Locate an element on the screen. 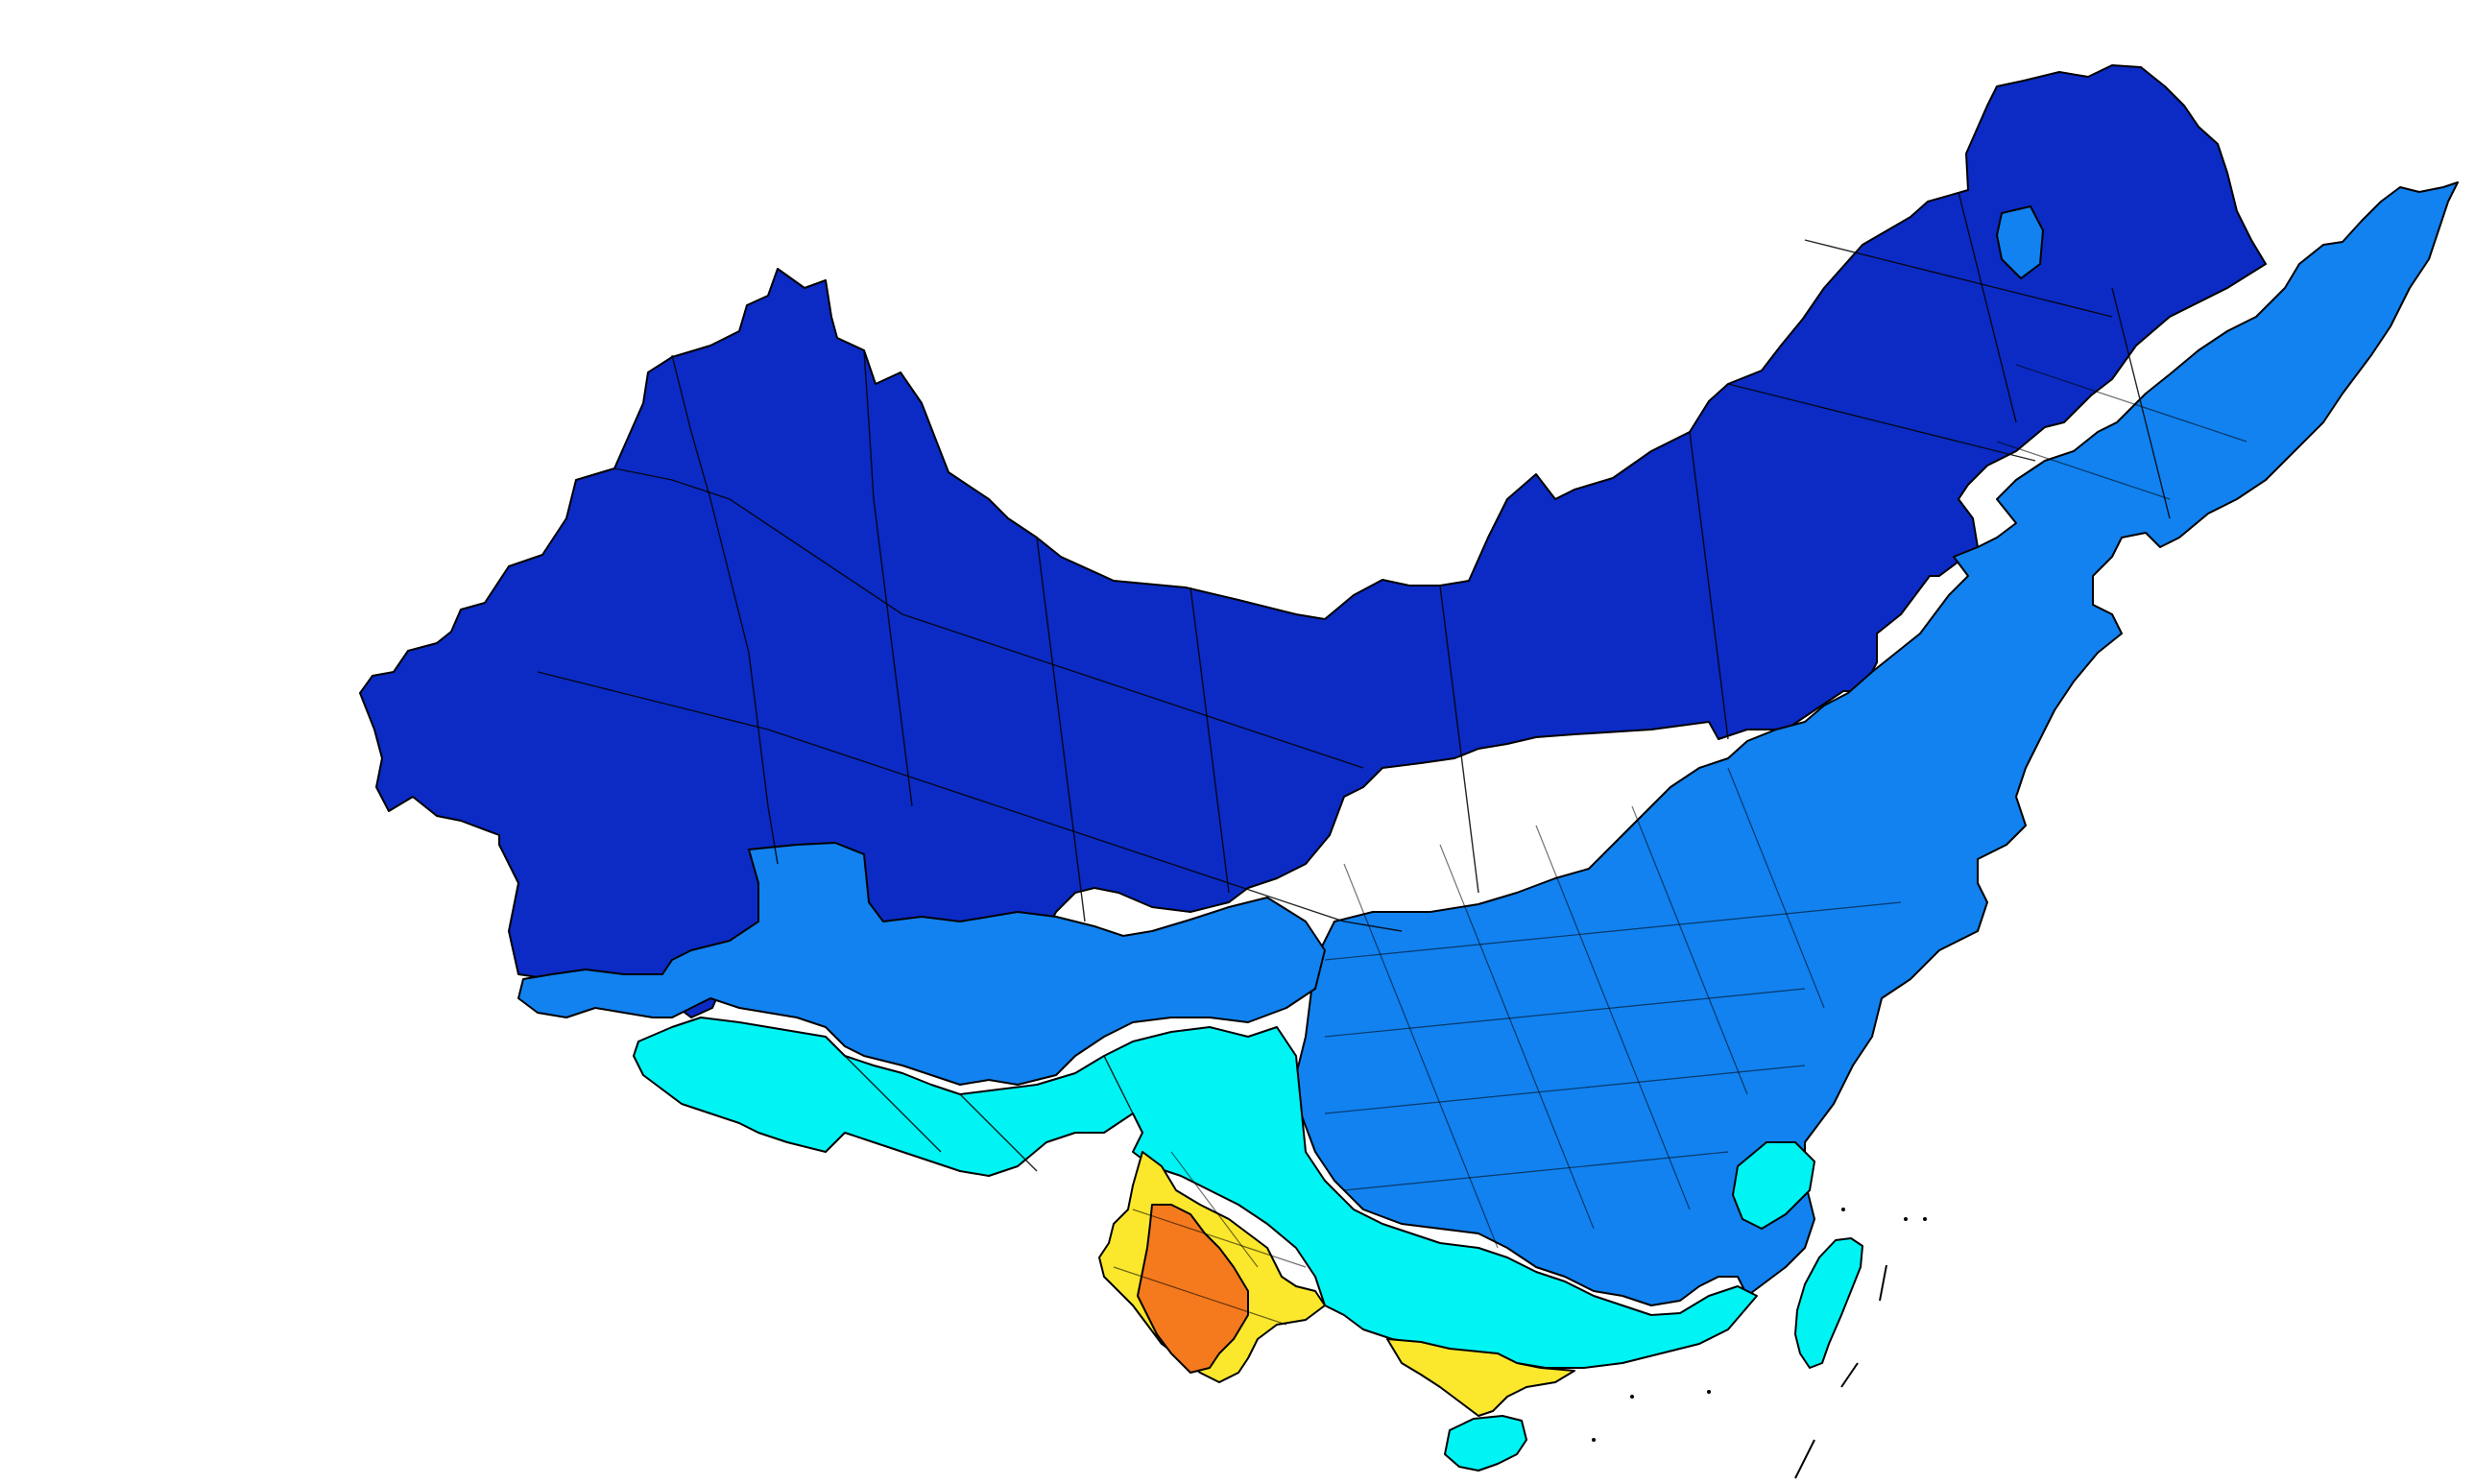 The width and height of the screenshot is (2475, 1484). region-hainan-cyan is located at coordinates (1485, 1444).